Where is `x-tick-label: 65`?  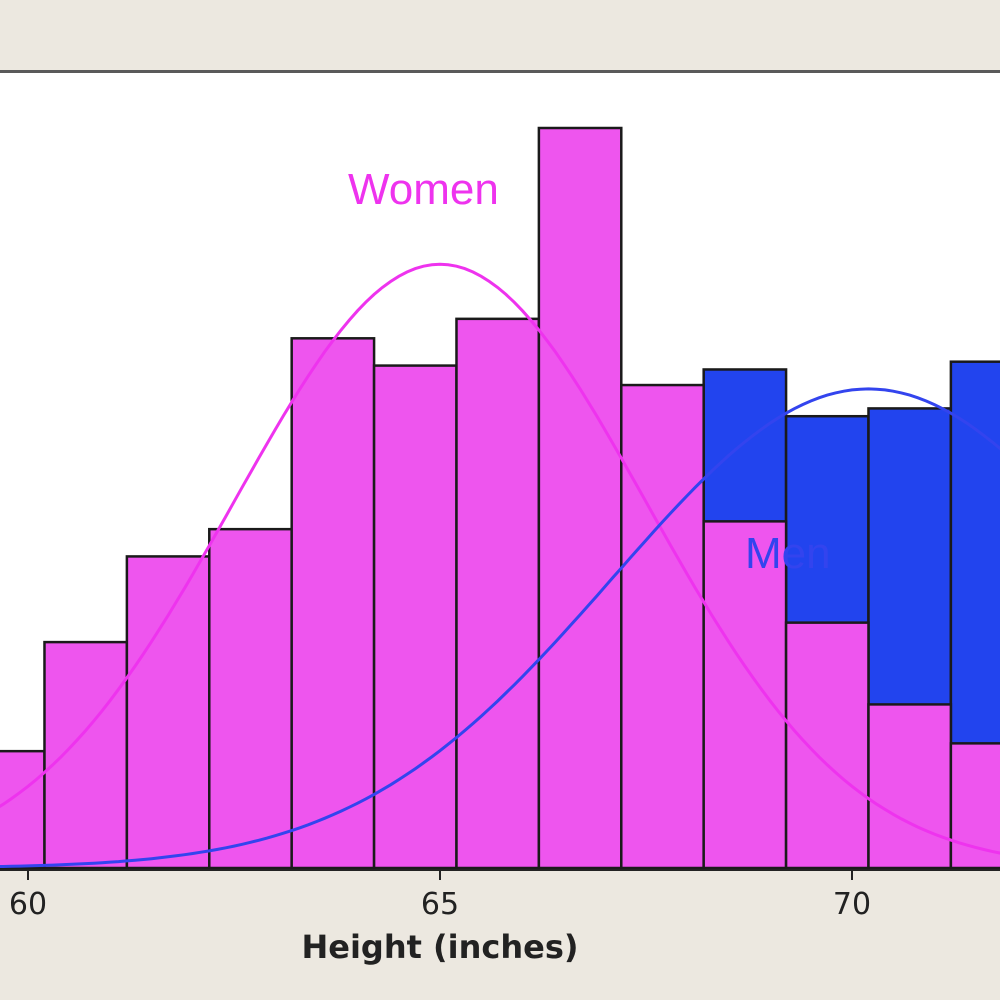 x-tick-label: 65 is located at coordinates (440, 904).